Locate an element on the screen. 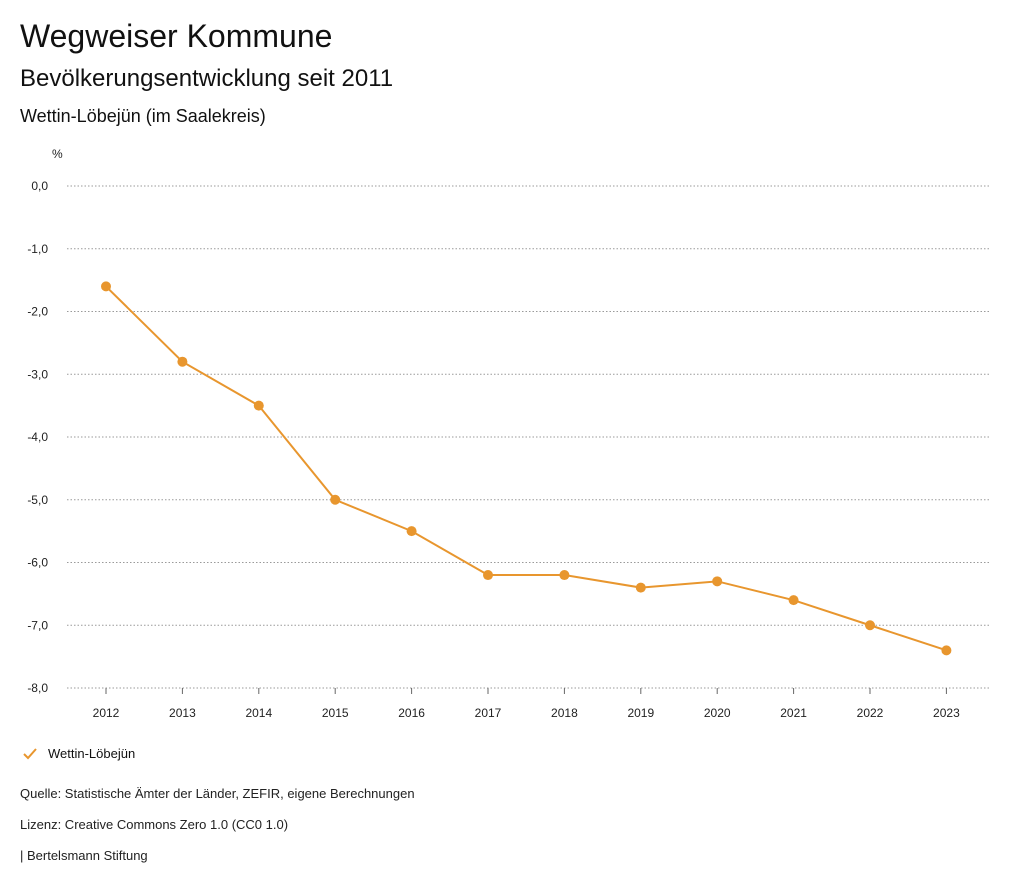 Image resolution: width=1024 pixels, height=888 pixels. legend-label: Wettin-Löbejün is located at coordinates (92, 753).